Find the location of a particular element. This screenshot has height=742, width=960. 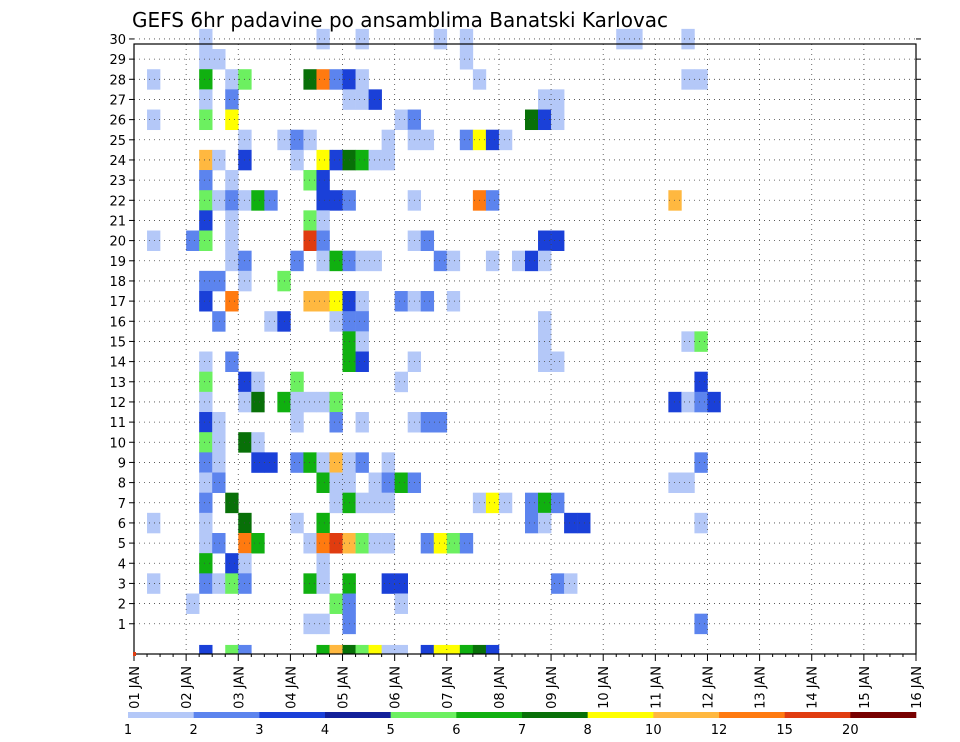

x-tick-label: 13 JAN is located at coordinates (761, 687).